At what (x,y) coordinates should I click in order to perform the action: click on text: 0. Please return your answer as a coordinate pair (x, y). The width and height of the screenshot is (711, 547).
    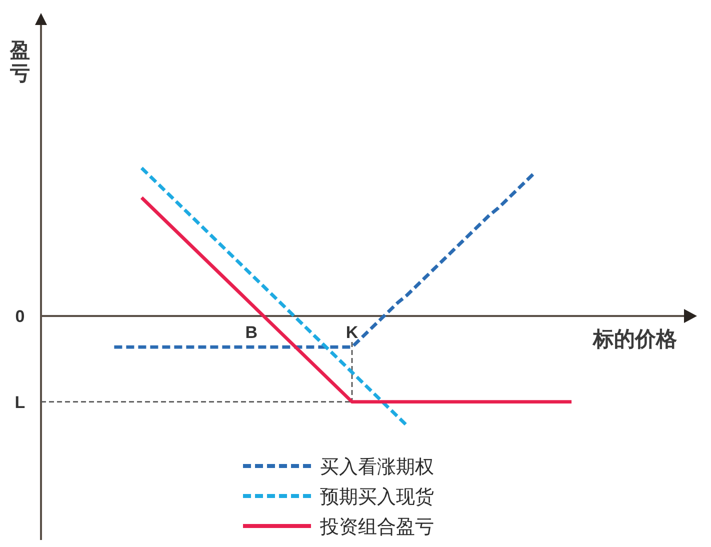
    Looking at the image, I should click on (20, 316).